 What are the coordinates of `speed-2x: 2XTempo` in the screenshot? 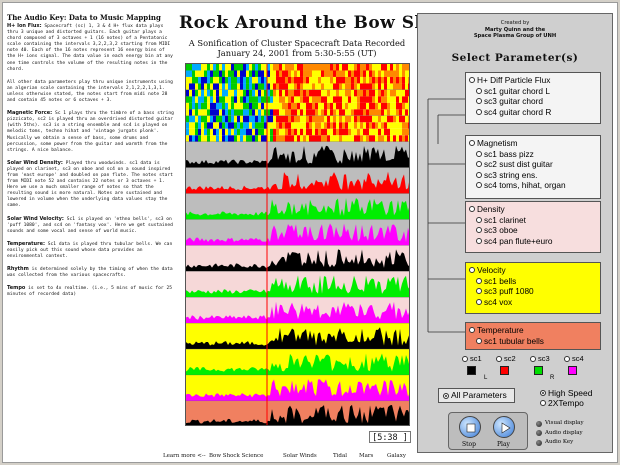 It's located at (575, 403).